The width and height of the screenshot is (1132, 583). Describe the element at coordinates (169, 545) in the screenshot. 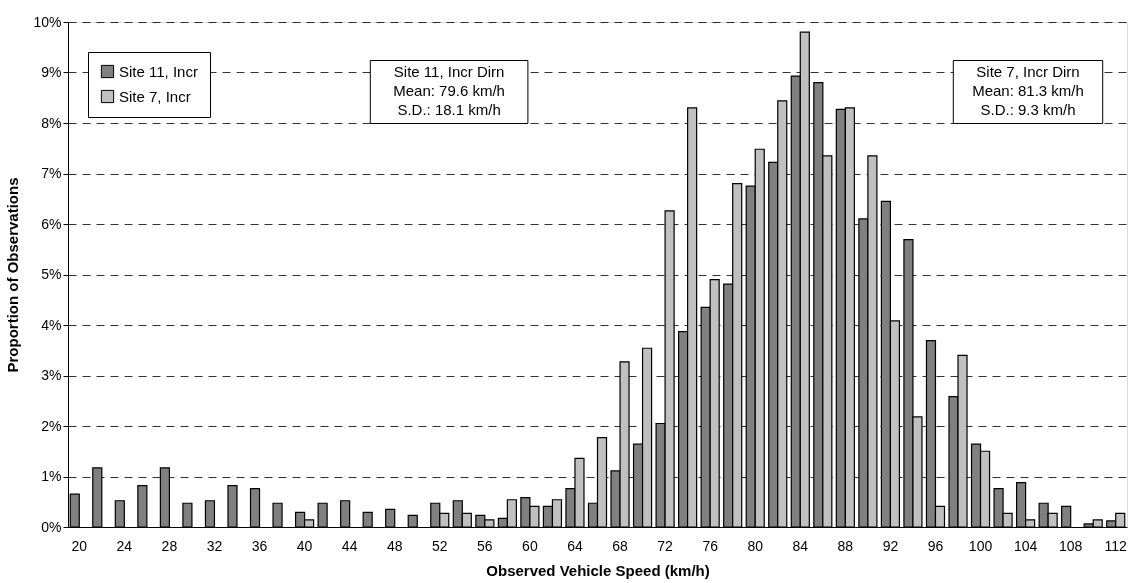

I see `x-tick-label: 28` at that location.